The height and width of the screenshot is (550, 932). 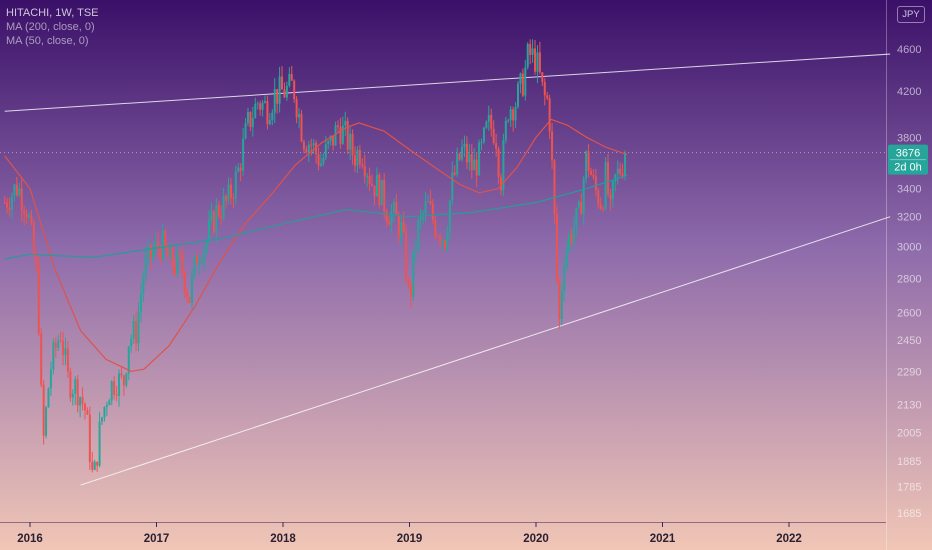 I want to click on y-tick-label: 2130, so click(x=909, y=406).